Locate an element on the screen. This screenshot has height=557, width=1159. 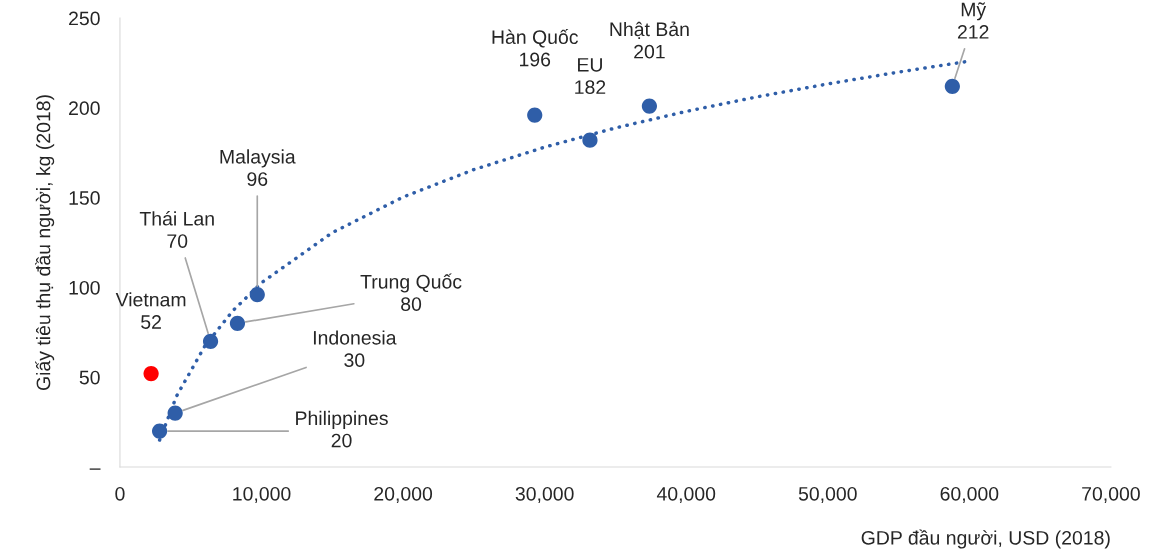
y-tick-label: 50 is located at coordinates (89, 377).